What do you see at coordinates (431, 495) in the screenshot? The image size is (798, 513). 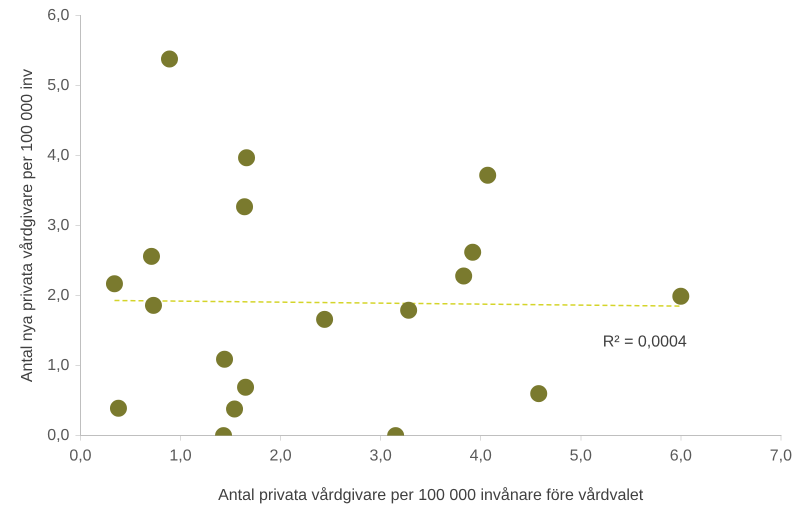 I see `x-axis-title: Antal privata vårdgivare per 100 000 invånare före vårdvalet` at bounding box center [431, 495].